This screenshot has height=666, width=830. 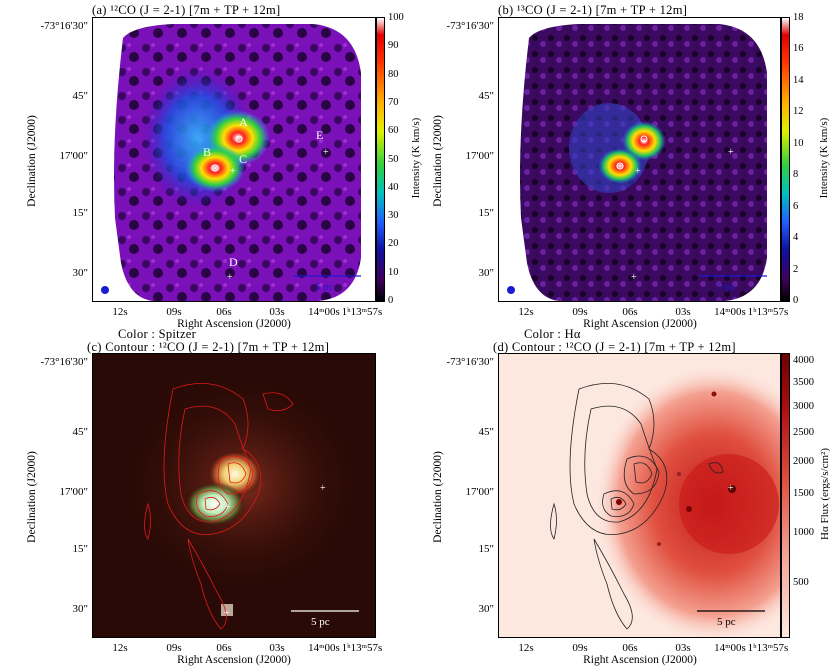 What do you see at coordinates (393, 102) in the screenshot?
I see `colorbar-a-tick: 70` at bounding box center [393, 102].